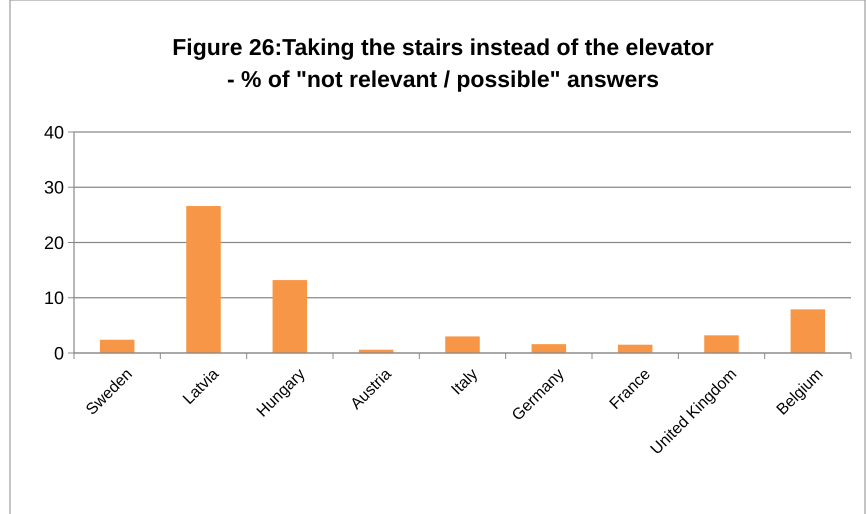 This screenshot has height=514, width=866. I want to click on y-tick-label: 30, so click(54, 188).